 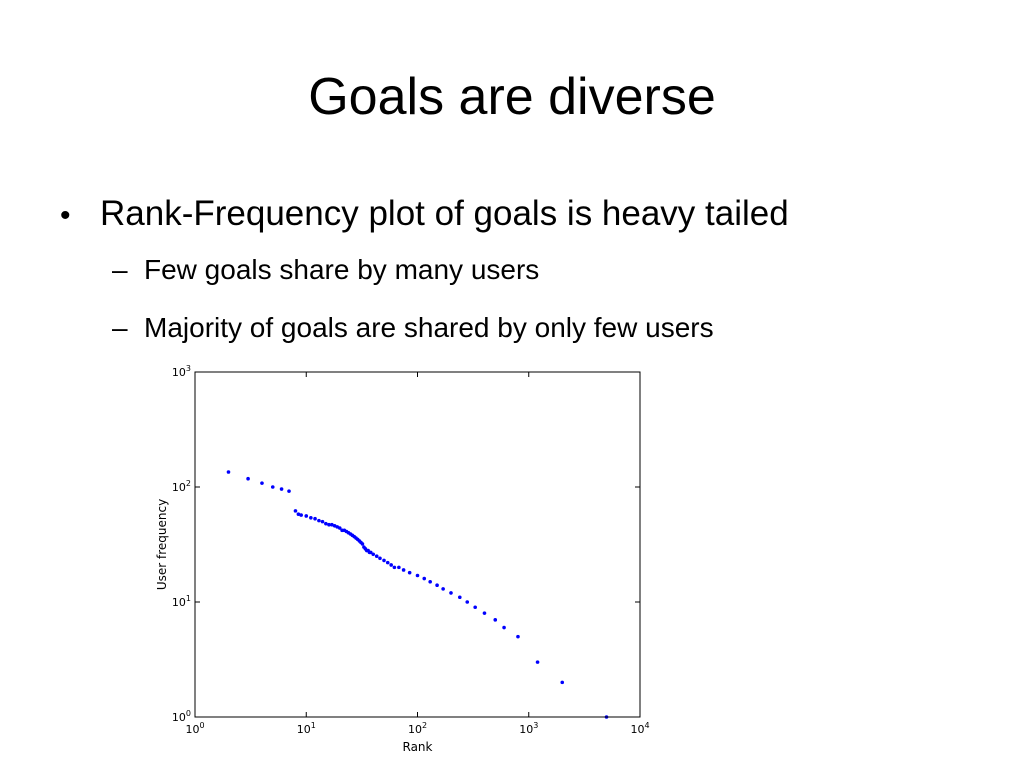 What do you see at coordinates (181, 601) in the screenshot?
I see `y-tick-label: 10¹` at bounding box center [181, 601].